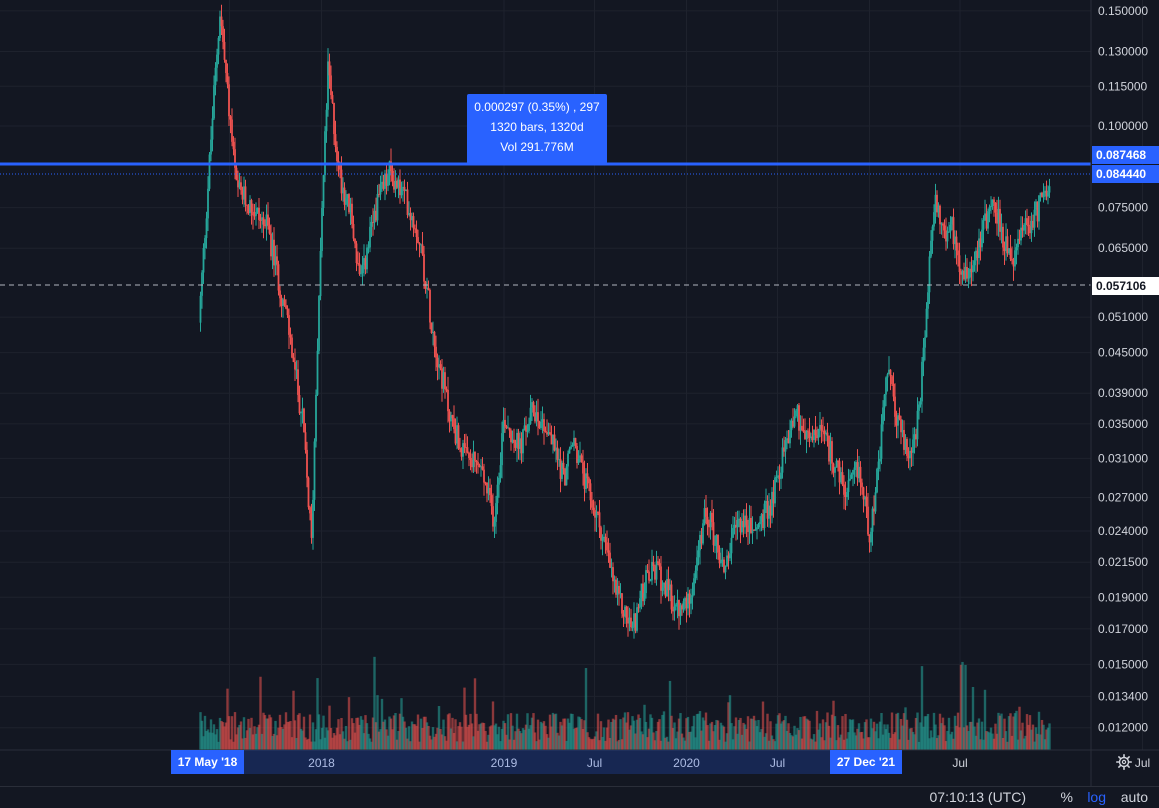 This screenshot has width=1159, height=808. What do you see at coordinates (1125, 286) in the screenshot?
I see `price-tag-lower-line: 0.057106` at bounding box center [1125, 286].